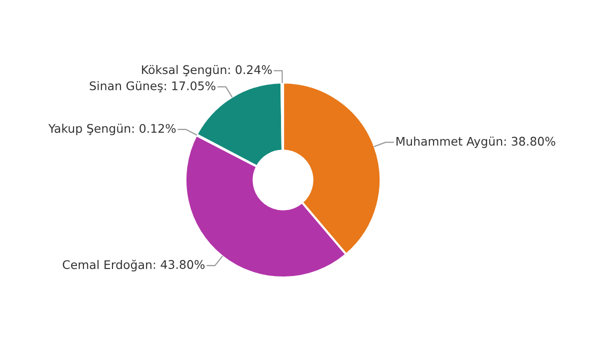  Describe the element at coordinates (449, 142) in the screenshot. I see `slice-label: Muhammet Aygün` at that location.